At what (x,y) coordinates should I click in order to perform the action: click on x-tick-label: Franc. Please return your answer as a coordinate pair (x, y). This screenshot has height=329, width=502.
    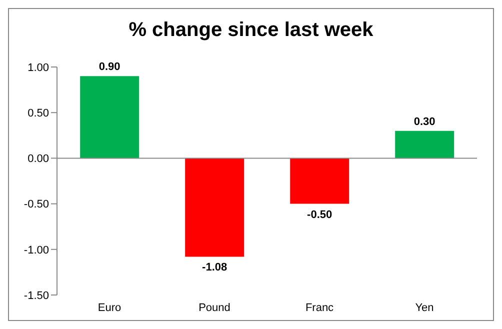
    Looking at the image, I should click on (319, 308).